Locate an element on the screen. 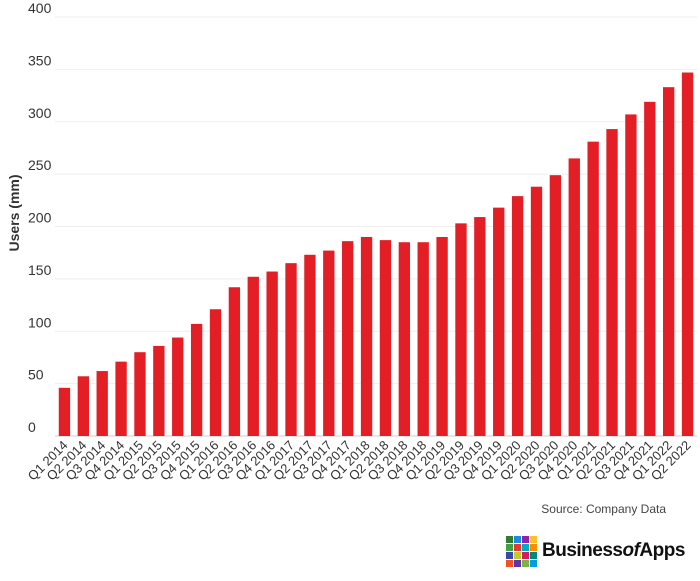 This screenshot has height=581, width=700. logo-mosaic-icon is located at coordinates (521, 551).